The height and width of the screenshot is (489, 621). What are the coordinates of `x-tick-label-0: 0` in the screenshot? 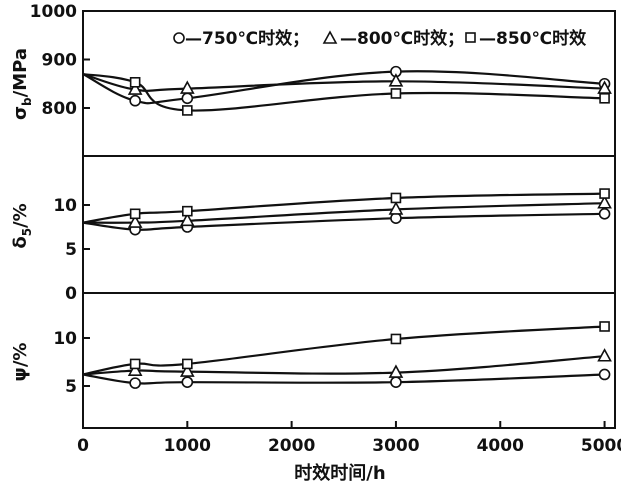 It's located at (83, 446).